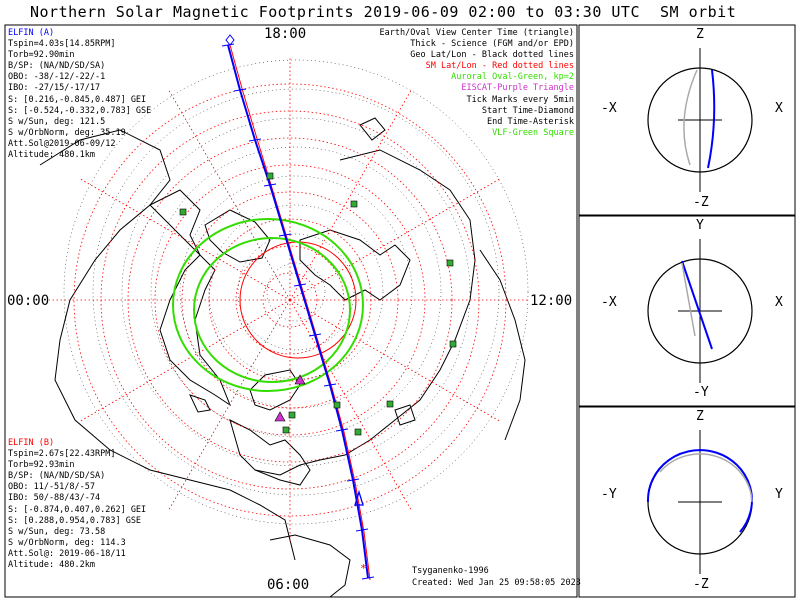 The image size is (800, 600). I want to click on legend-entry: End Time-Asterisk, so click(530, 121).